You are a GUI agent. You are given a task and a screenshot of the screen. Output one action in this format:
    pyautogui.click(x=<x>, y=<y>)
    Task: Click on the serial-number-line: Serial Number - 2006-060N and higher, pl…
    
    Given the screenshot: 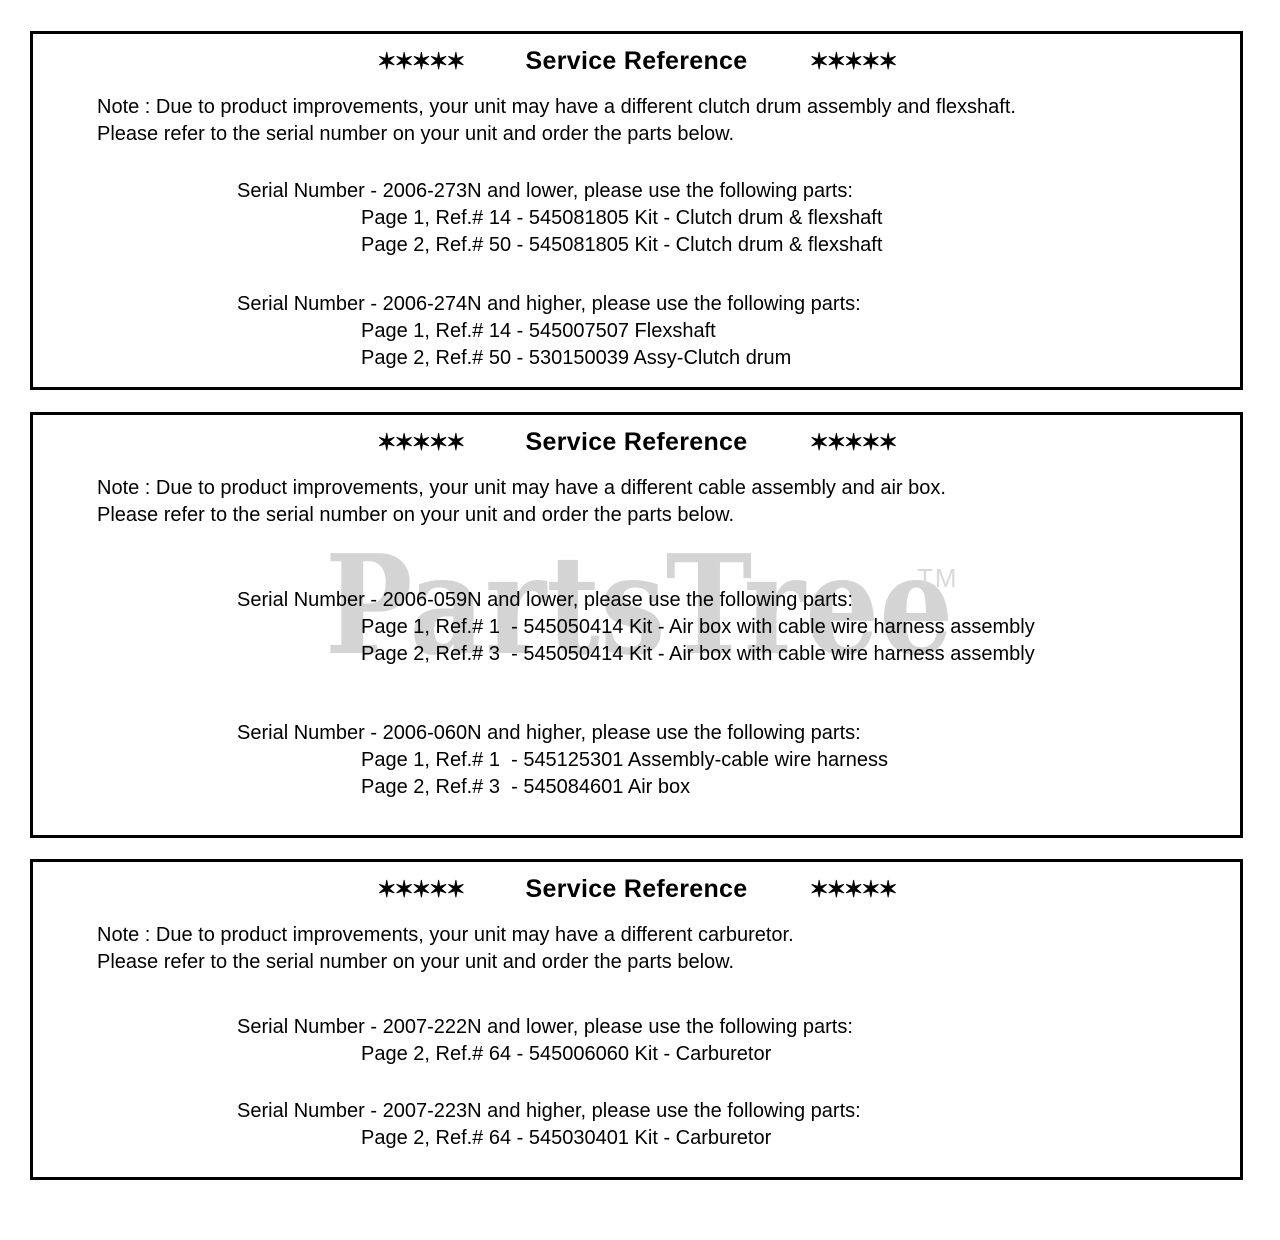 What is the action you would take?
    pyautogui.click(x=549, y=733)
    